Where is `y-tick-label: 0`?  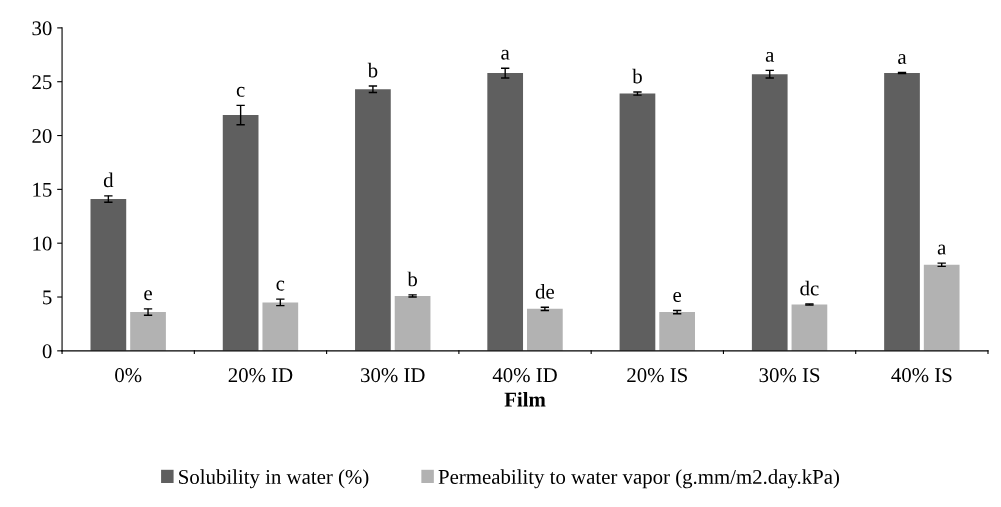 y-tick-label: 0 is located at coordinates (47, 351).